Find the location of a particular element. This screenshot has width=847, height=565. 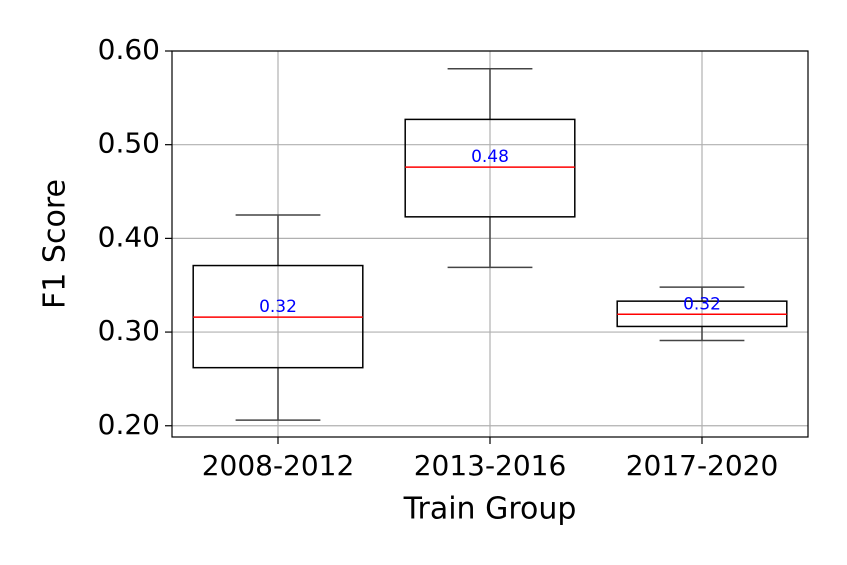

box is located at coordinates (490, 168).